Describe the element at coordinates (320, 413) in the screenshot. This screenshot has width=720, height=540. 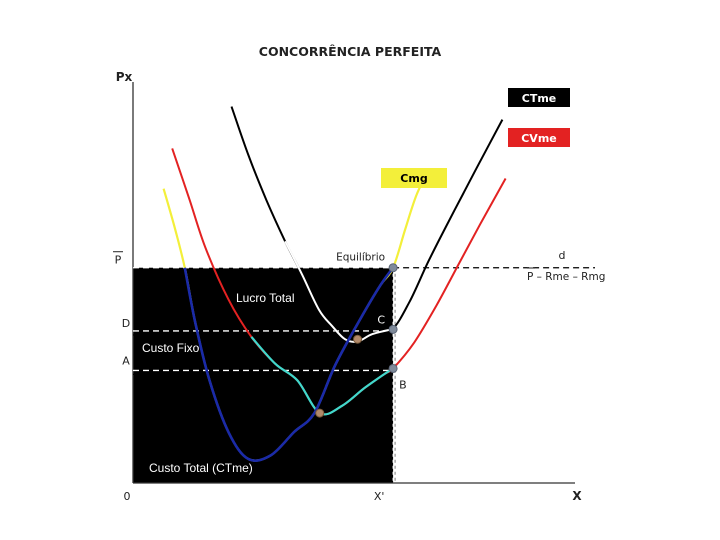
I see `cvme-min-point` at that location.